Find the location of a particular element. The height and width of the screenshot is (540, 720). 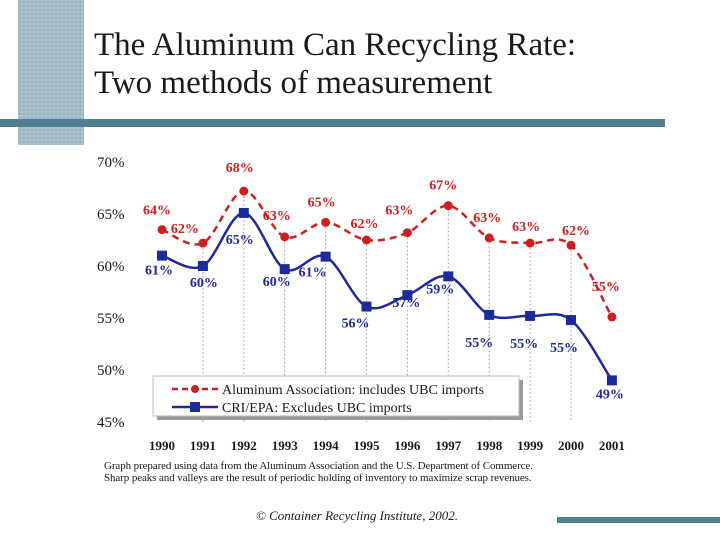

y-tick-label: 60% is located at coordinates (111, 267).